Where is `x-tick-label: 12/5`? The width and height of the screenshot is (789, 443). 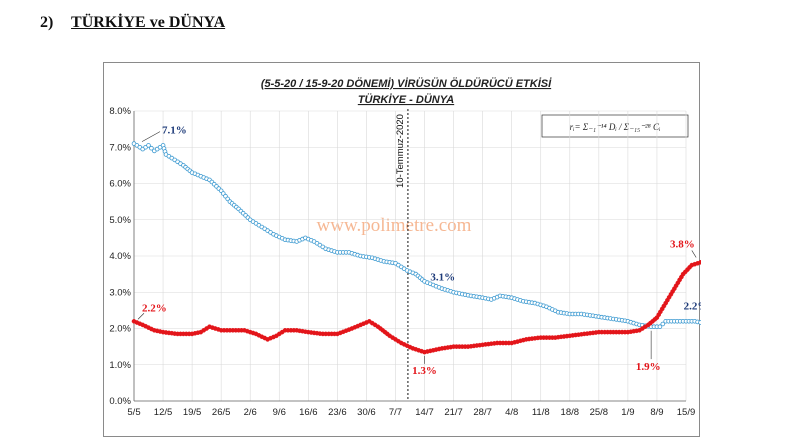 x-tick-label: 12/5 is located at coordinates (163, 412).